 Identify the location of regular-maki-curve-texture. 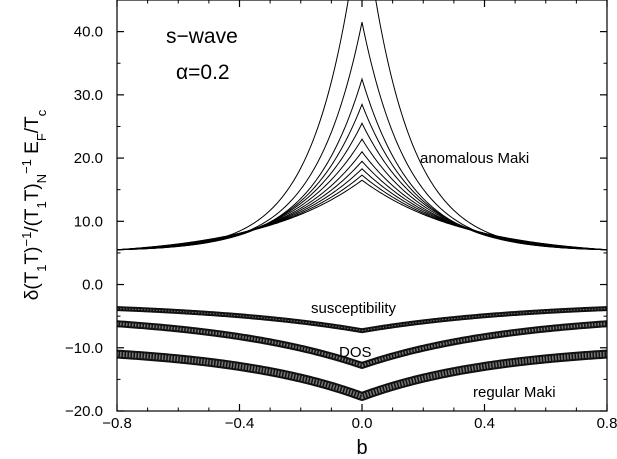
(362, 375).